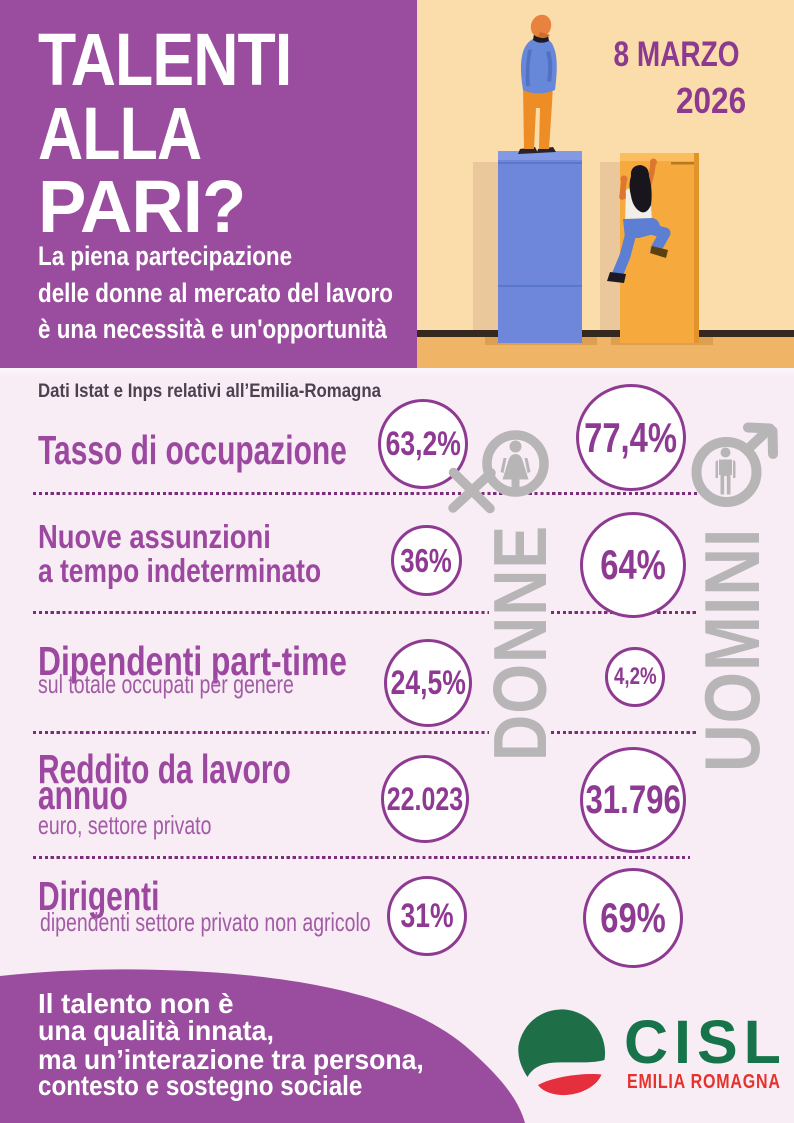  Describe the element at coordinates (540, 247) in the screenshot. I see `blue-pillar` at that location.